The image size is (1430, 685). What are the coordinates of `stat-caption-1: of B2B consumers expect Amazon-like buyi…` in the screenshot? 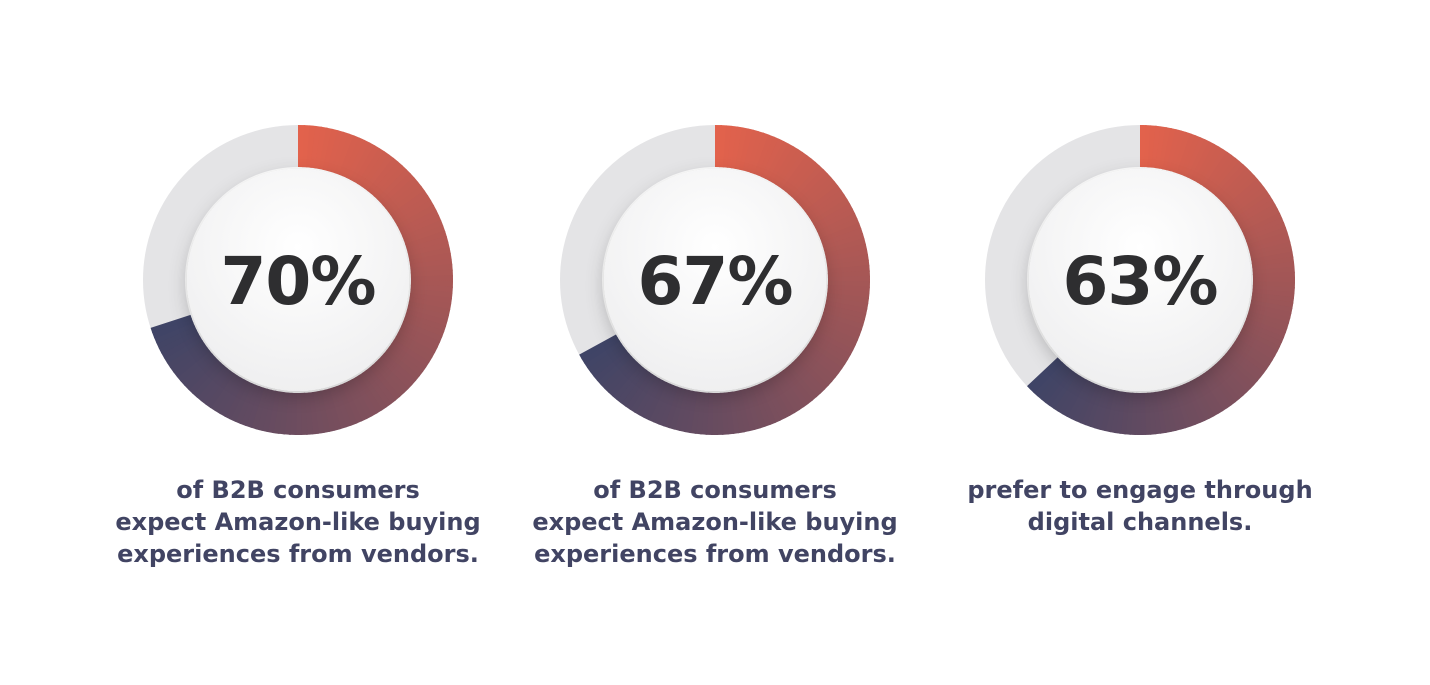 It's located at (298, 522).